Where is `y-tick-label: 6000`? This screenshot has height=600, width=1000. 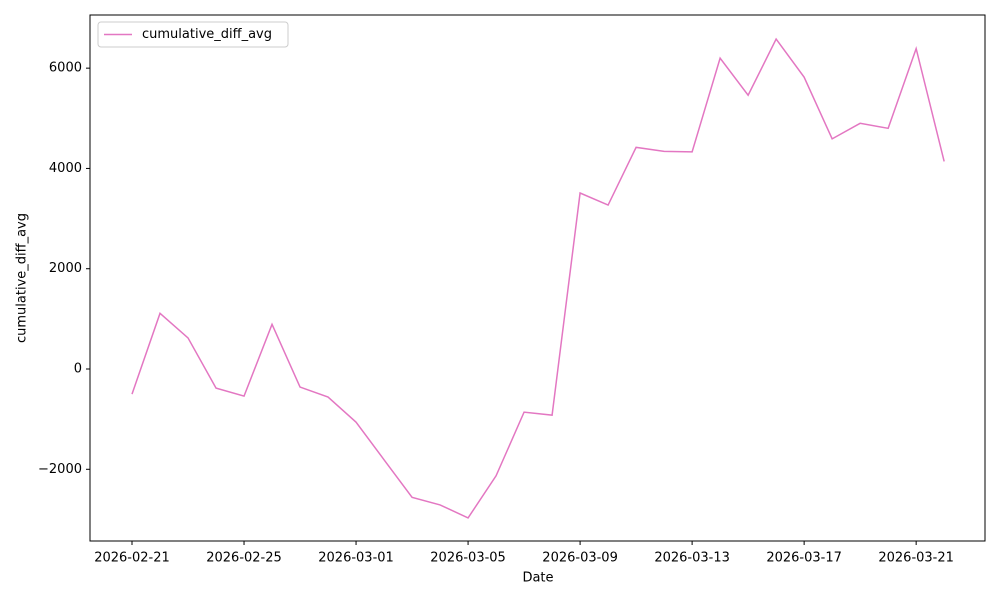 y-tick-label: 6000 is located at coordinates (65, 68).